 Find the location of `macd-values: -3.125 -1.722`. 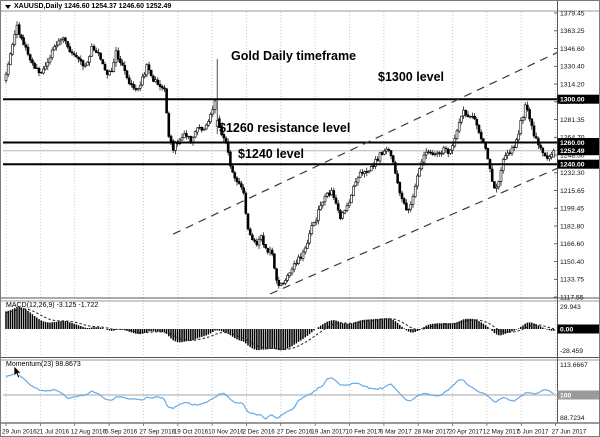

macd-values: -3.125 -1.722 is located at coordinates (77, 305).